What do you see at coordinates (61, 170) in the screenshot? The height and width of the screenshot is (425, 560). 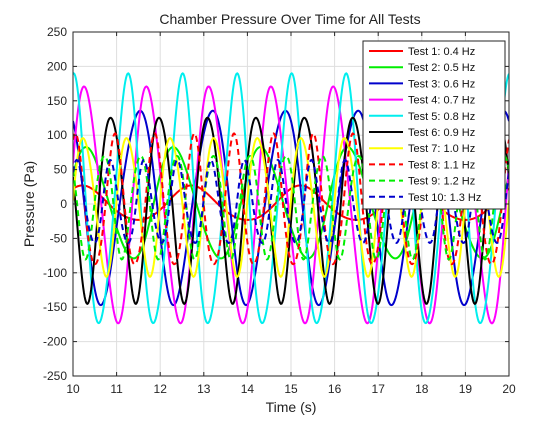 I see `y-tick-label: 50` at bounding box center [61, 170].